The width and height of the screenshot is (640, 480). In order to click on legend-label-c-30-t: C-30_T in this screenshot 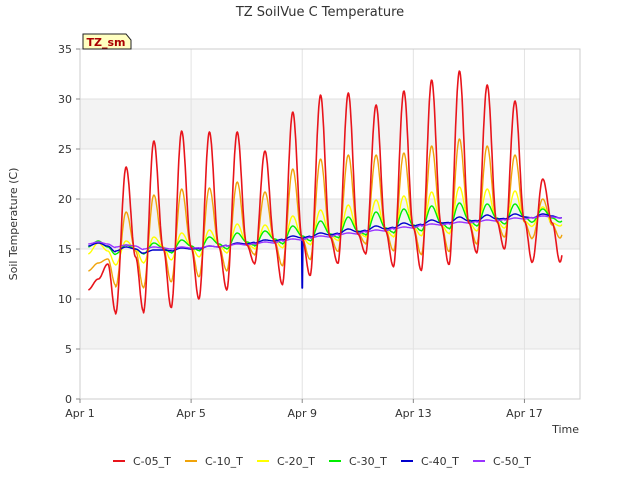, I will do `click(368, 461)`.